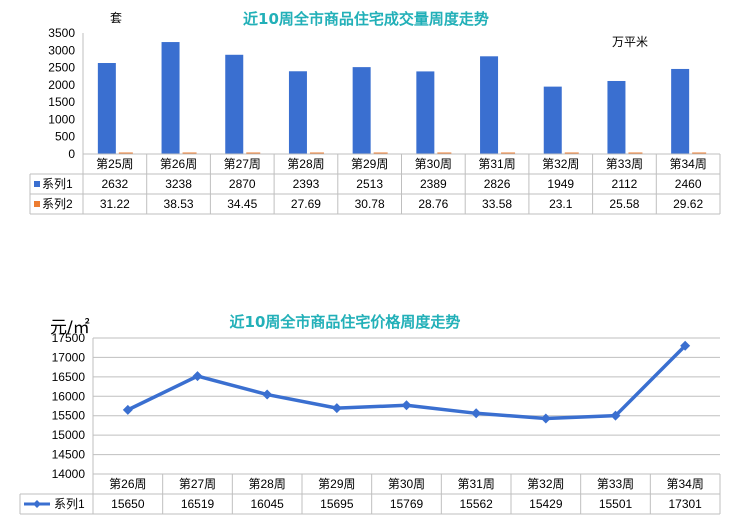  I want to click on chart1-category-label: 第32周, so click(560, 164).